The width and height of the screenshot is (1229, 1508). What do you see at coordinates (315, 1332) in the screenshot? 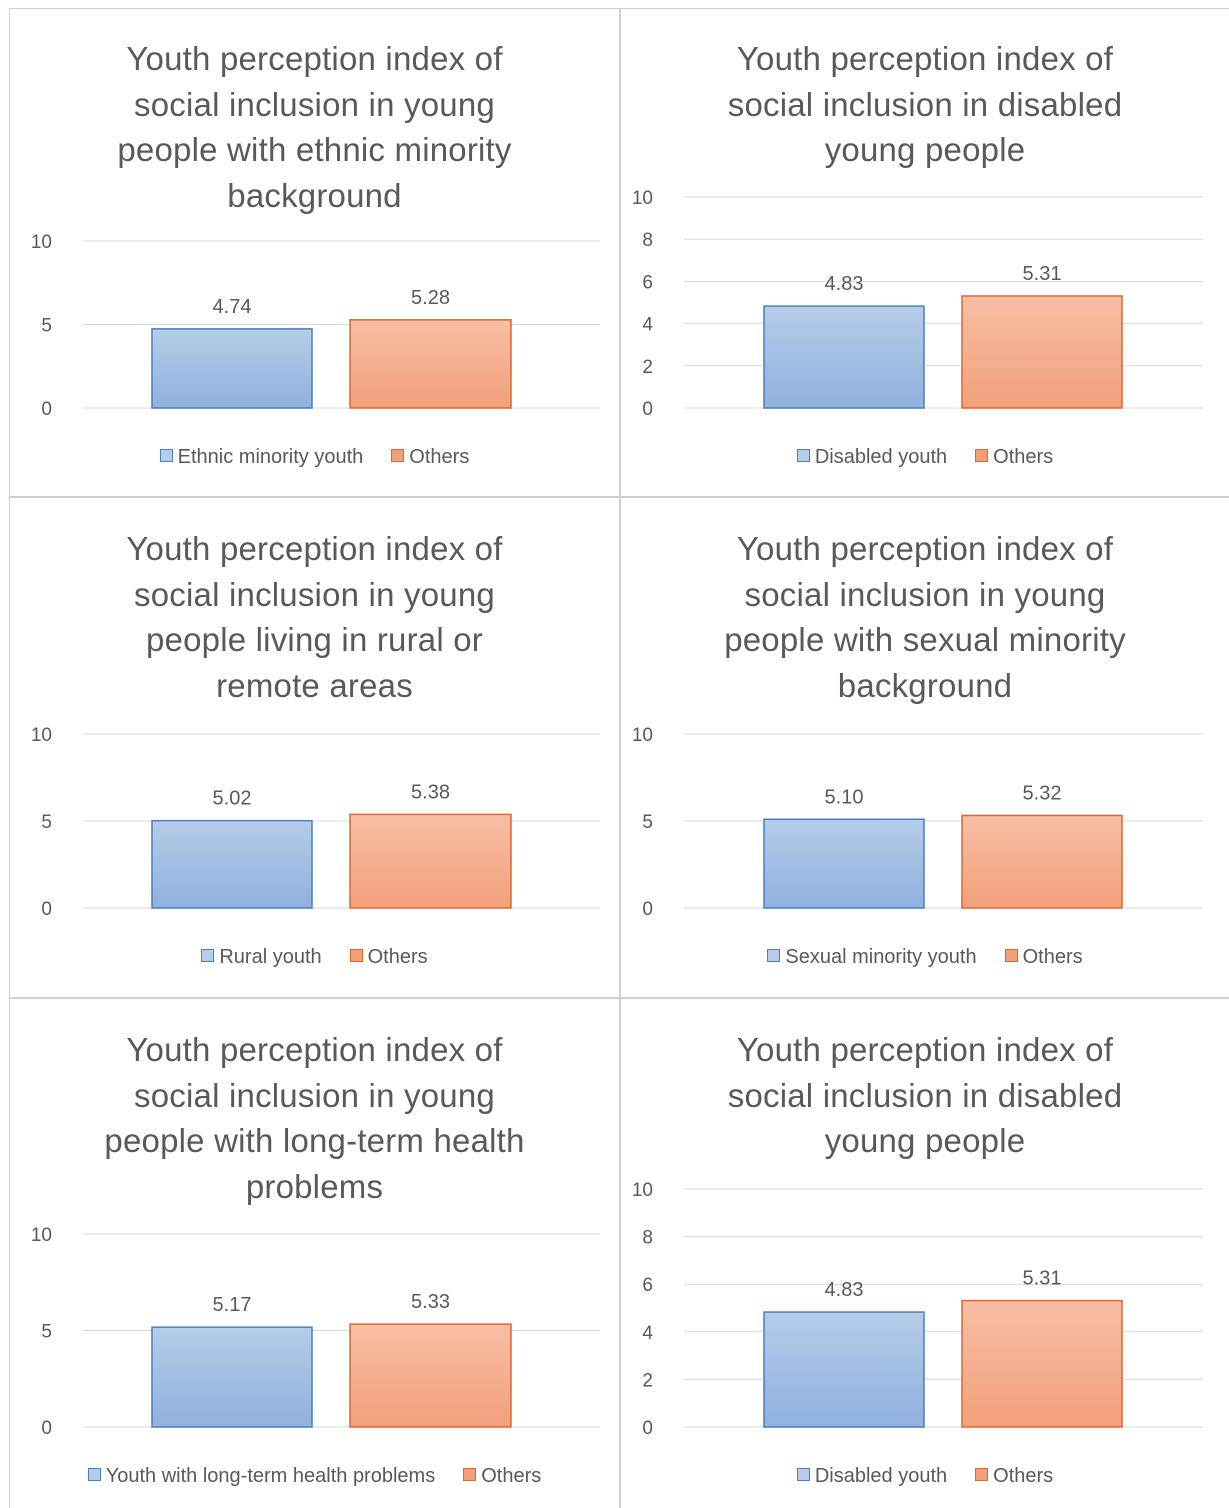
I see `bar-chart-svg: 0 5 10 5.17 5.33` at bounding box center [315, 1332].